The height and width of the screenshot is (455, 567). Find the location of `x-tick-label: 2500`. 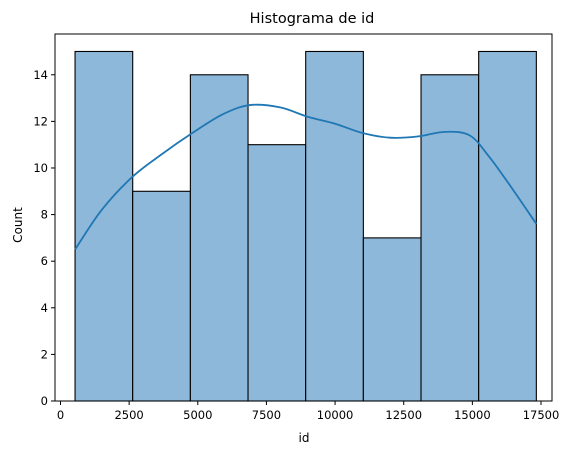

x-tick-label: 2500 is located at coordinates (128, 415).